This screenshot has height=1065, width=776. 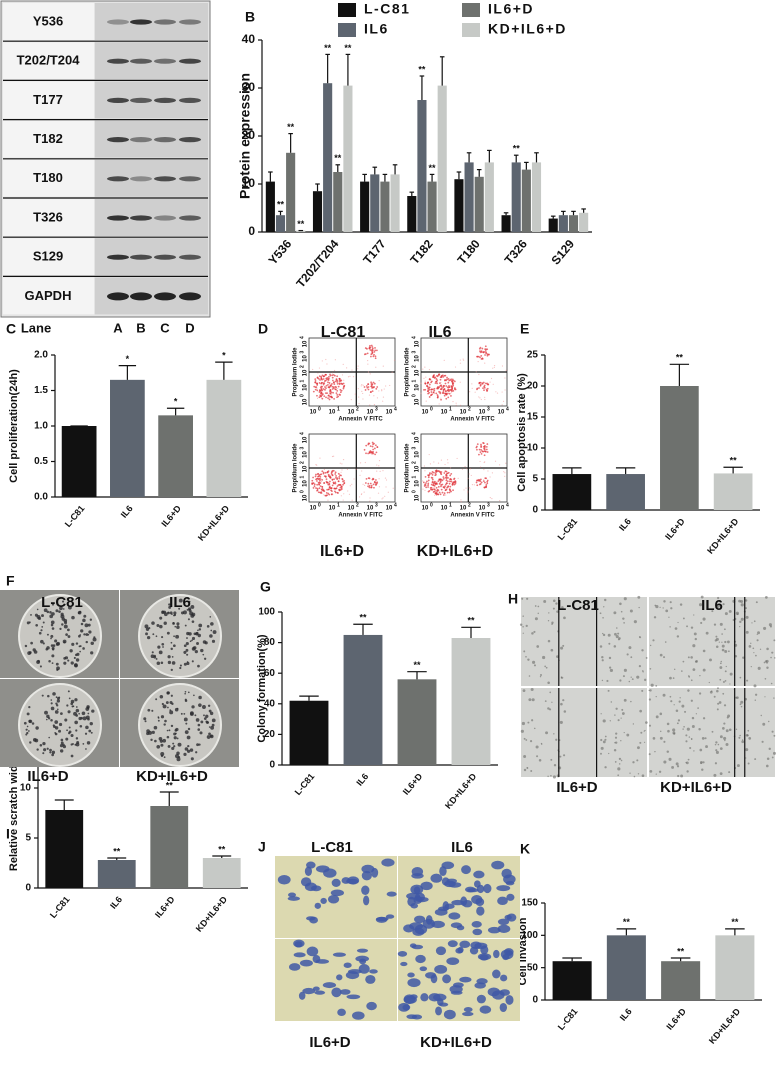 I want to click on blot-row-label: T180, so click(x=48, y=177).